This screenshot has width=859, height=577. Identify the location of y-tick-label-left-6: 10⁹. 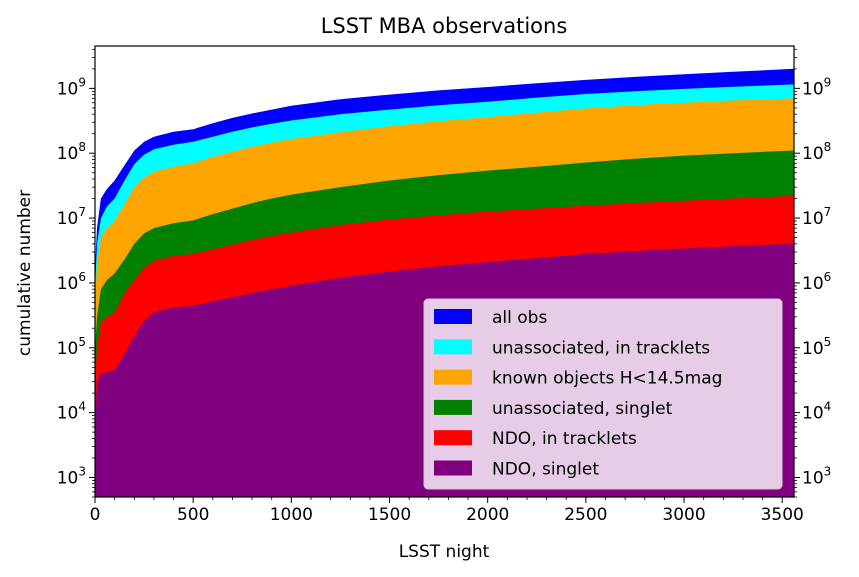
(71, 87).